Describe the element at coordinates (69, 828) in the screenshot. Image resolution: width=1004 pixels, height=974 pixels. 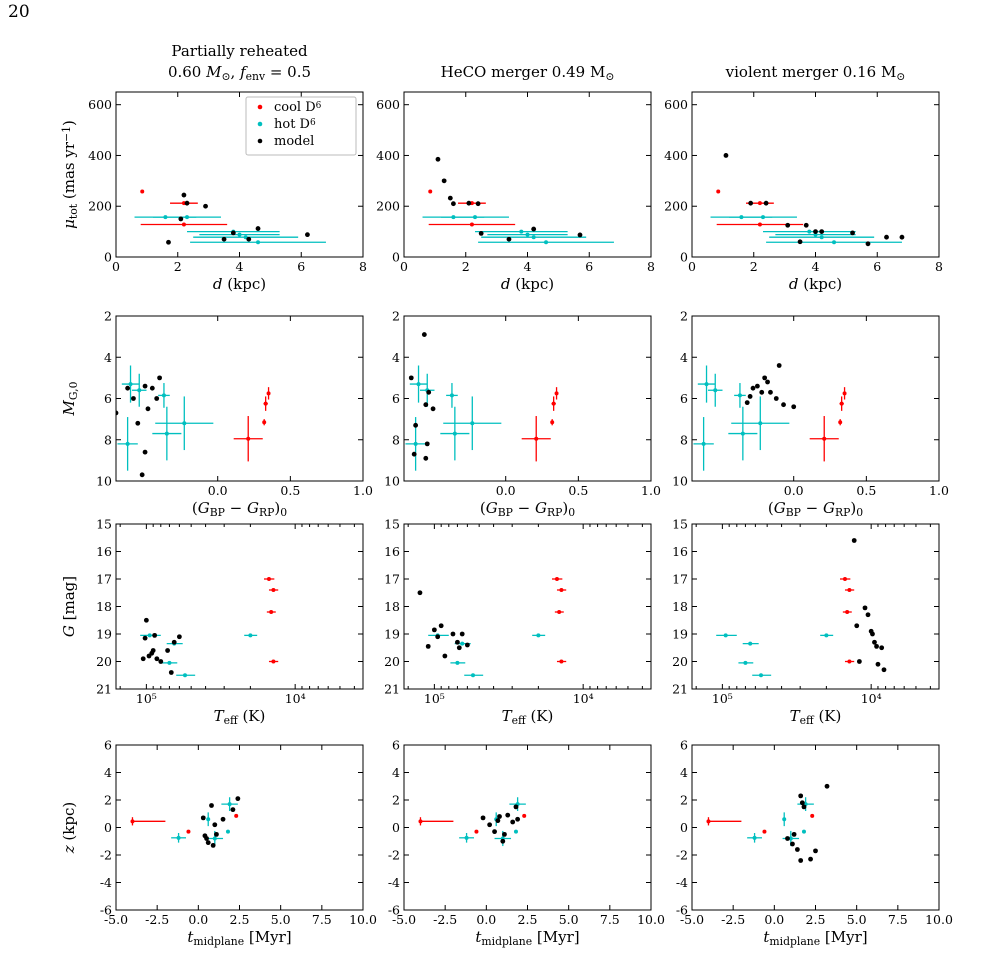
I see `y-axis-label: z (kpc)` at that location.